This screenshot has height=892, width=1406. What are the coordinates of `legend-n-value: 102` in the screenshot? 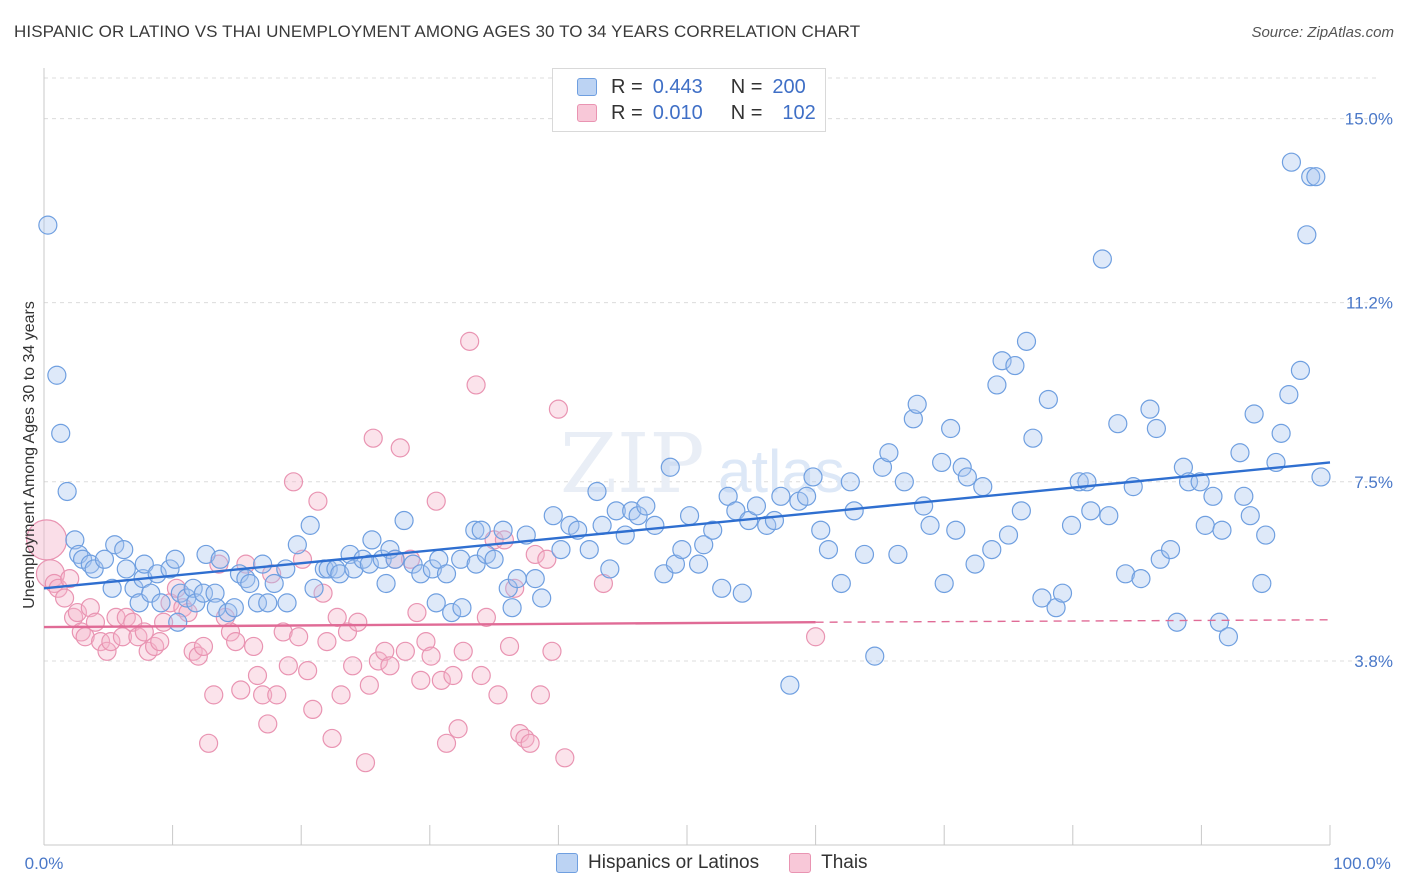 It's located at (799, 112).